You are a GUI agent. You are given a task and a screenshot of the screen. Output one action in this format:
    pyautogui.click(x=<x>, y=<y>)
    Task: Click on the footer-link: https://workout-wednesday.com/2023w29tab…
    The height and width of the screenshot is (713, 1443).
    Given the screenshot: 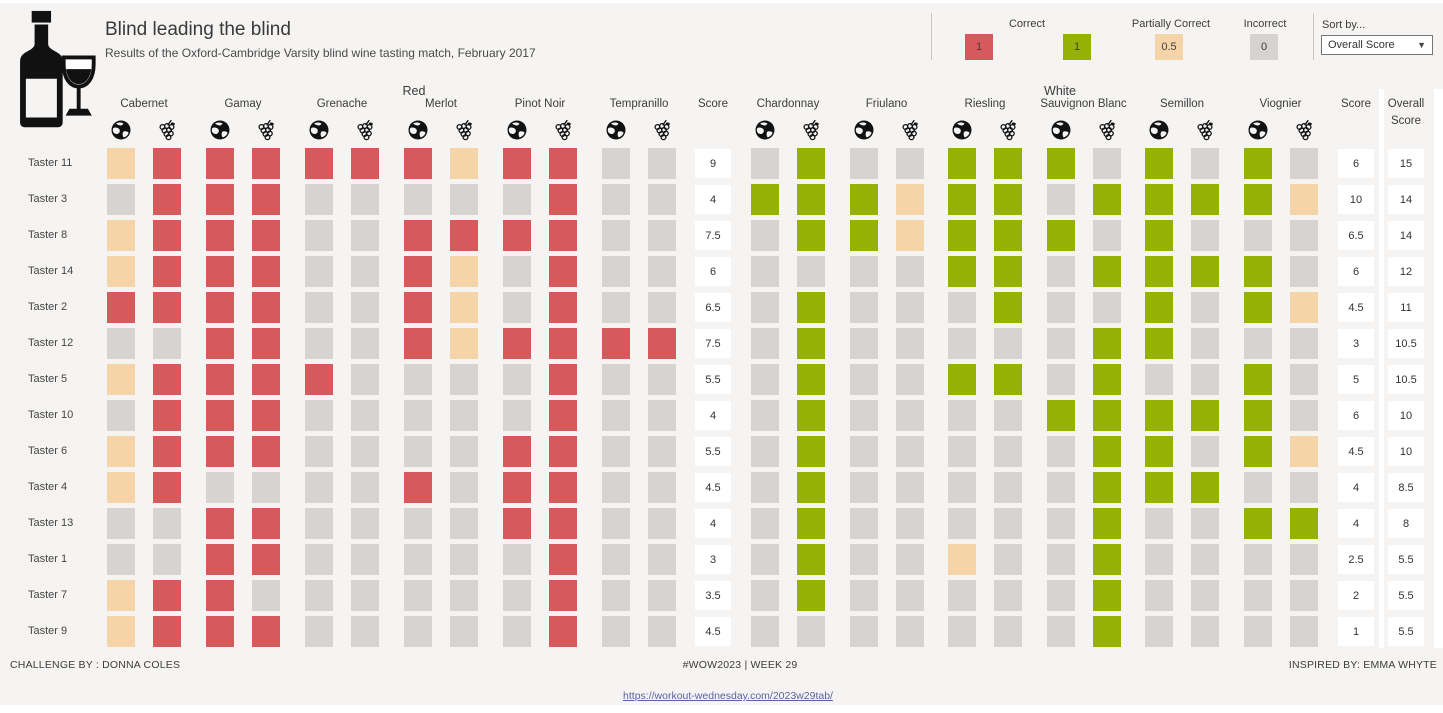 What is the action you would take?
    pyautogui.click(x=728, y=696)
    